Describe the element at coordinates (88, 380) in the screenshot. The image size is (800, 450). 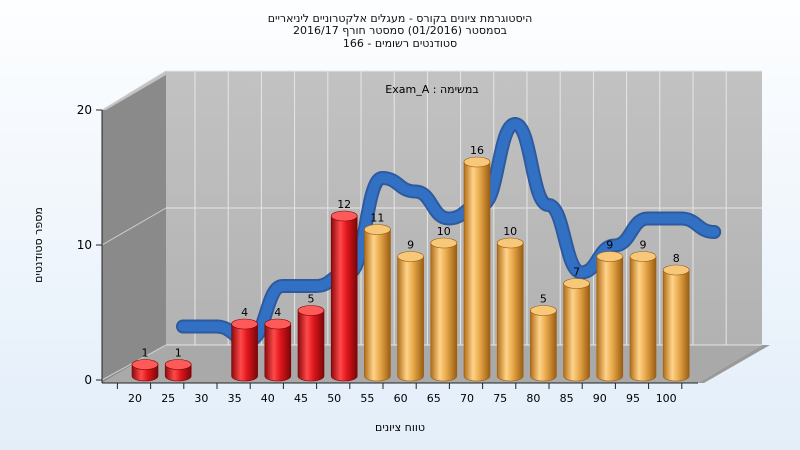
I see `y-tick-label: 0` at that location.